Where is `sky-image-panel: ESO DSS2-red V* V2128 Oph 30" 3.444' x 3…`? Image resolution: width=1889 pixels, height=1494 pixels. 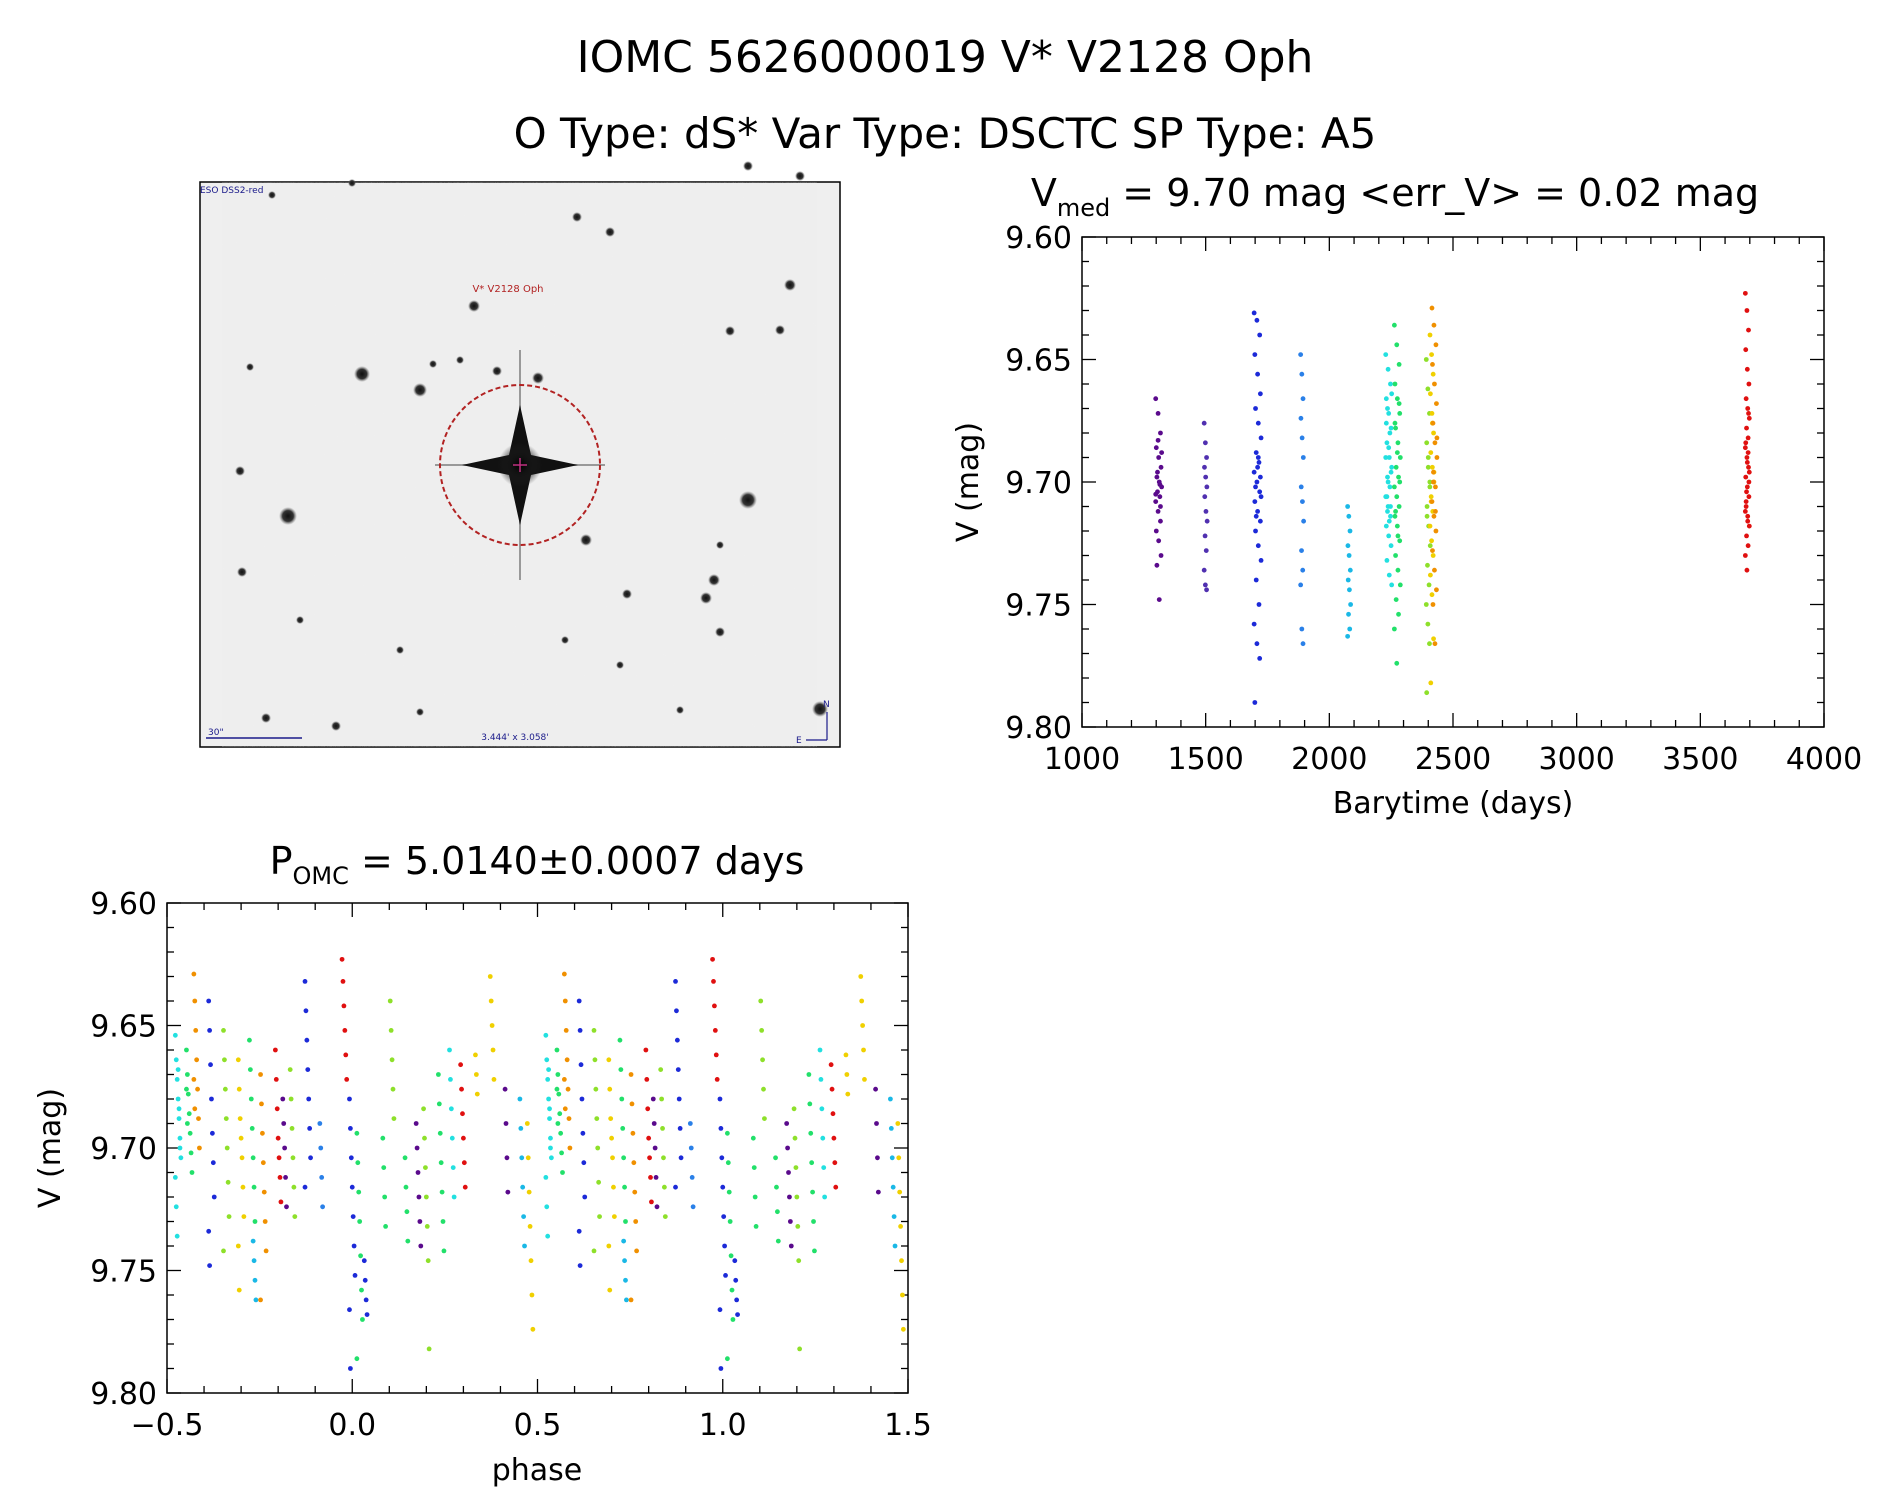
sky-image-panel: ESO DSS2-red V* V2128 Oph 30" 3.444' x 3… is located at coordinates (520, 454).